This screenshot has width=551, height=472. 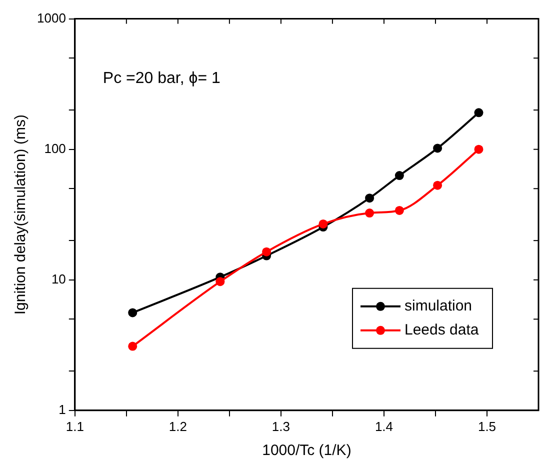 I want to click on x-axis-title: 1000/Tc (1/K), so click(x=307, y=451).